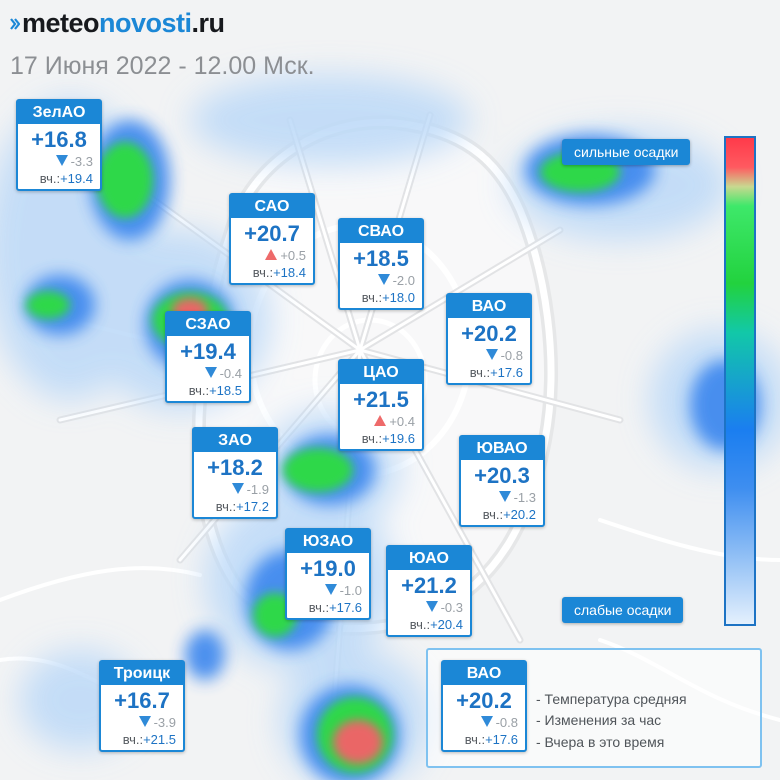 This screenshot has height=780, width=780. What do you see at coordinates (81, 161) in the screenshot?
I see `hourly-change-value: -3.3` at bounding box center [81, 161].